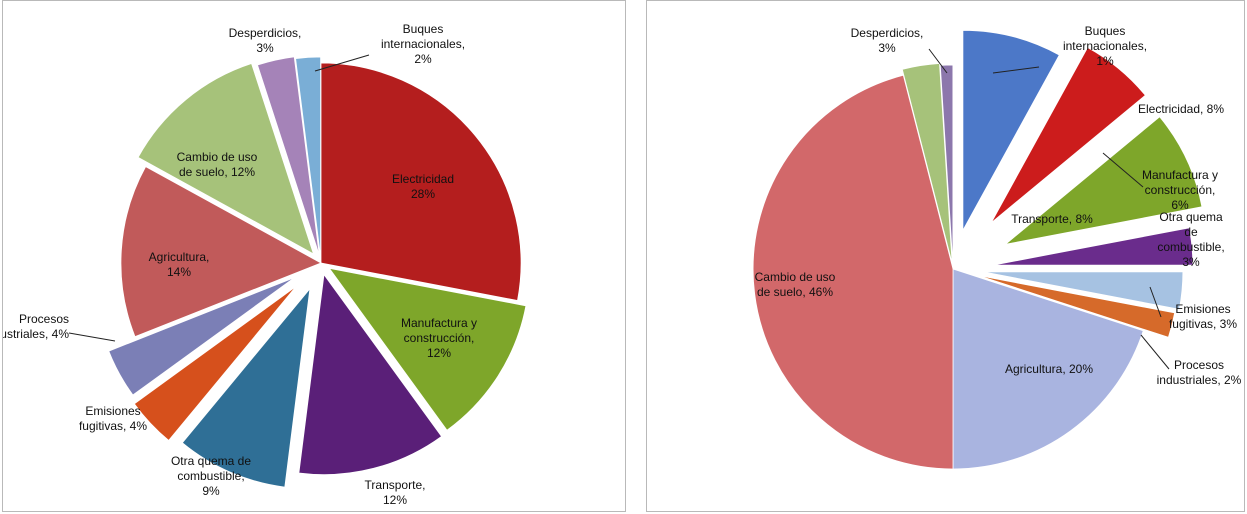 Image resolution: width=1247 pixels, height=514 pixels. What do you see at coordinates (795, 284) in the screenshot?
I see `slice-label-2-8: Cambio de uso de suelo, 46%` at bounding box center [795, 284].